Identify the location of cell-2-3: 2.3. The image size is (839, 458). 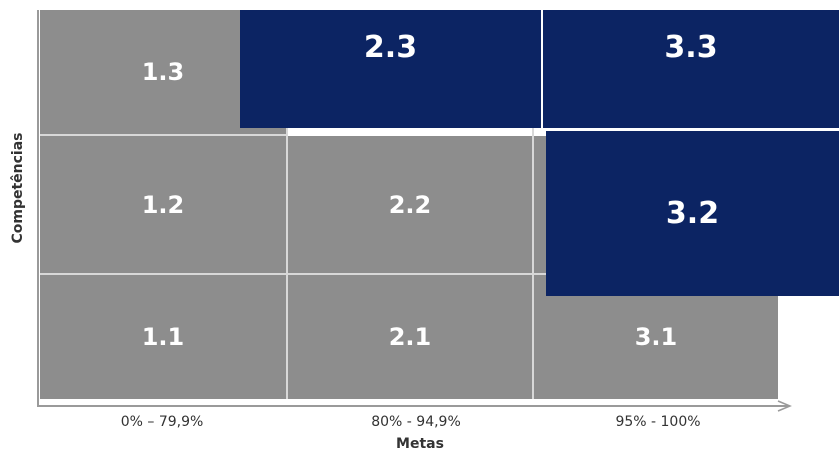
(390, 69).